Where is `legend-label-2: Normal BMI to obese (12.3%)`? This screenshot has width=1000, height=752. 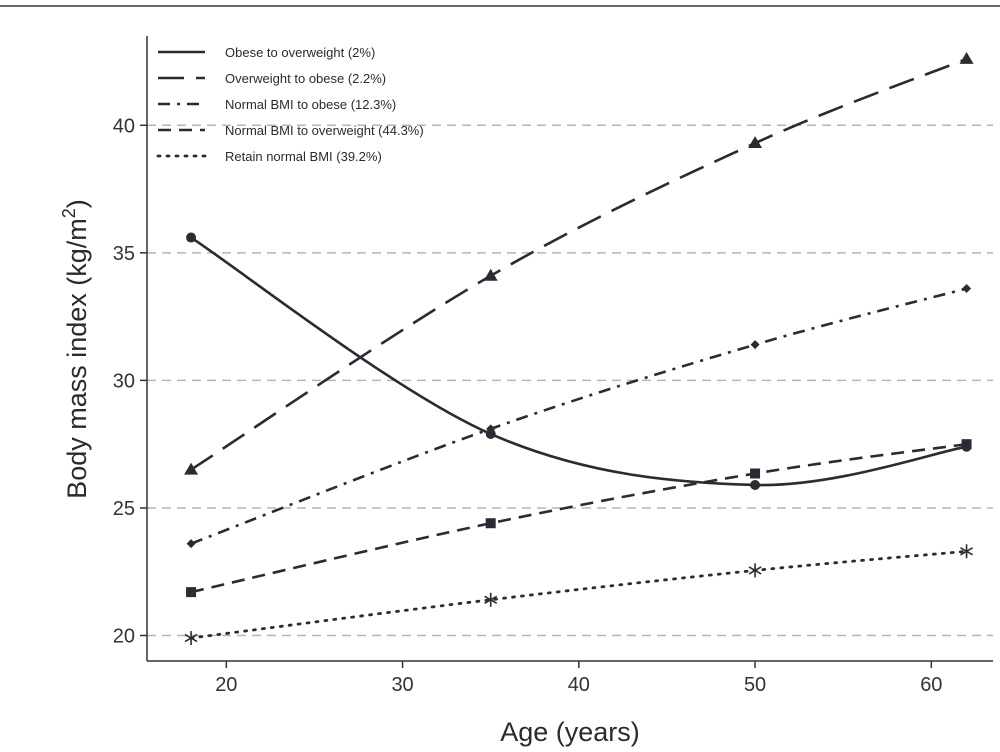 legend-label-2: Normal BMI to obese (12.3%) is located at coordinates (310, 104).